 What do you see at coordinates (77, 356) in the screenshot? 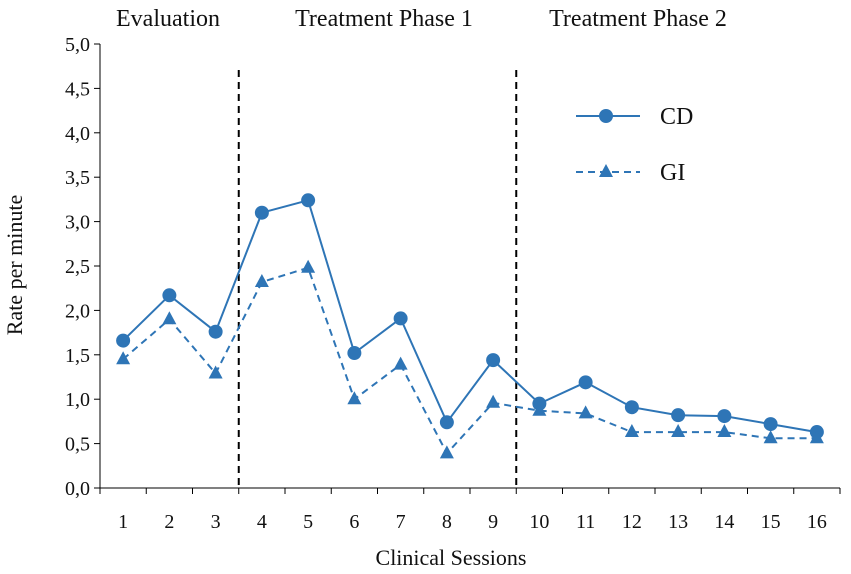
I see `y-tick-label: 1,5` at bounding box center [77, 356].